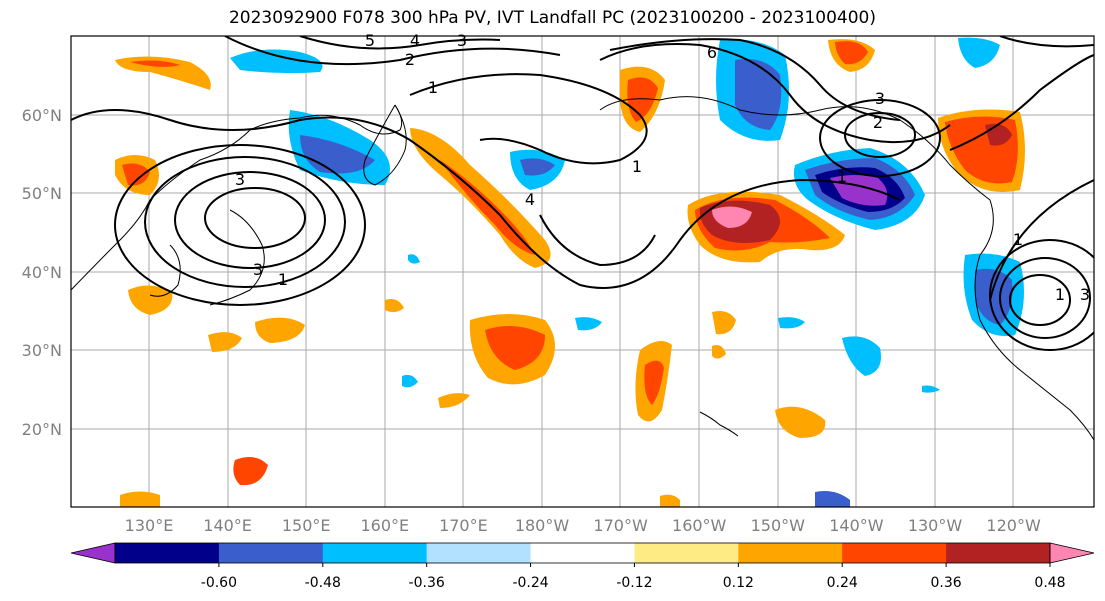  Describe the element at coordinates (427, 583) in the screenshot. I see `colorbar-tick-label: -0.36` at that location.